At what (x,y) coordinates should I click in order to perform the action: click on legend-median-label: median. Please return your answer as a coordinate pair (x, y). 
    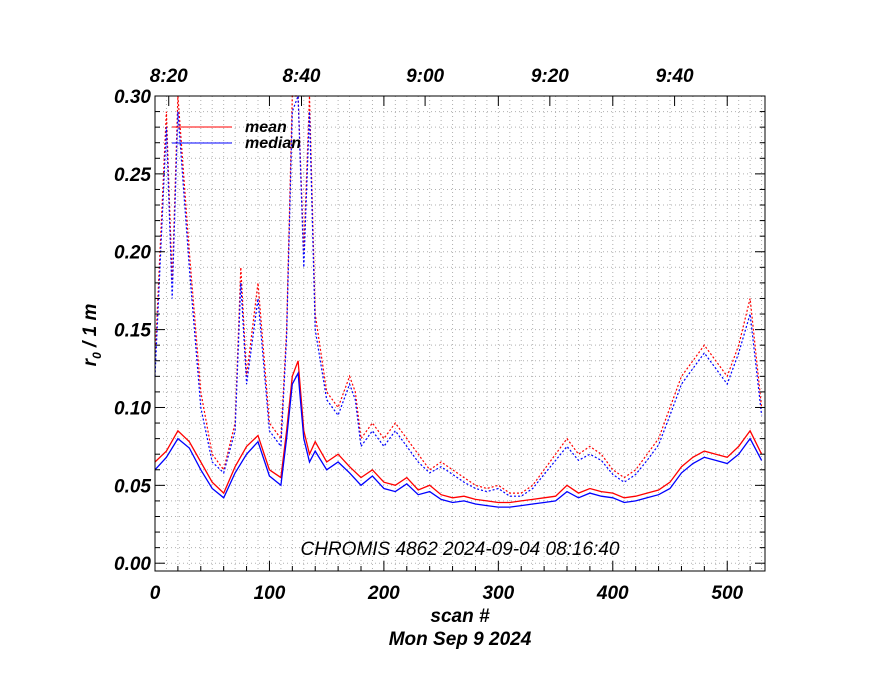
    Looking at the image, I should click on (273, 143).